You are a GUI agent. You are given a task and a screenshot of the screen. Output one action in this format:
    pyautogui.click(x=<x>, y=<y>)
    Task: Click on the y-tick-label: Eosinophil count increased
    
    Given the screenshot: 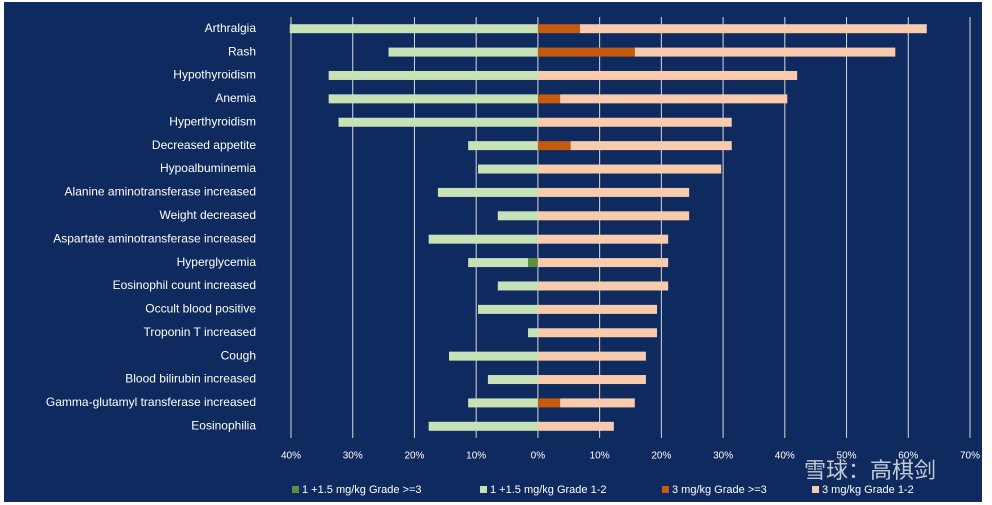 What is the action you would take?
    pyautogui.click(x=184, y=285)
    